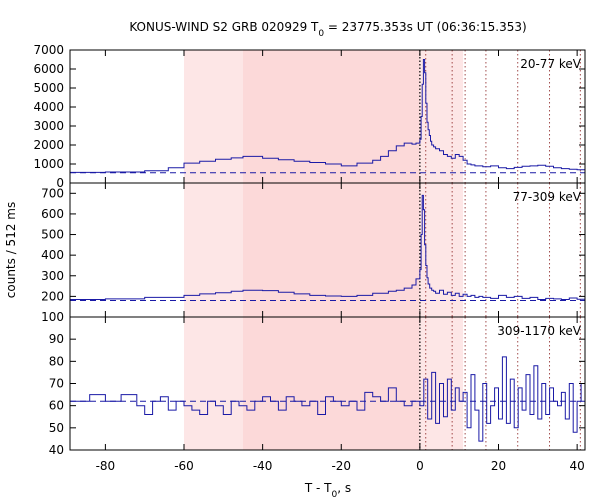  Describe the element at coordinates (11, 250) in the screenshot. I see `y-axis-label: counts / 512 ms` at that location.